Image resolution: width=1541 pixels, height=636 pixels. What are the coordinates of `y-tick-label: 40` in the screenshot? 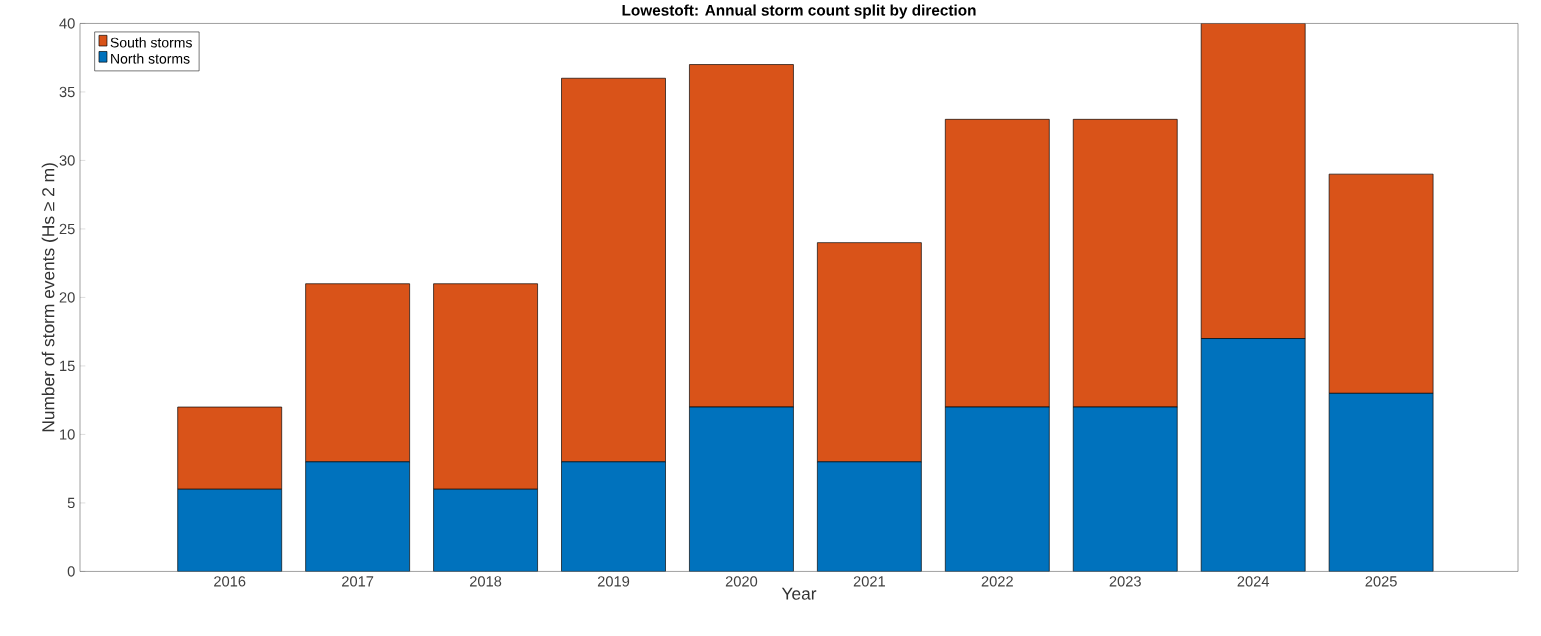 It's located at (67, 23).